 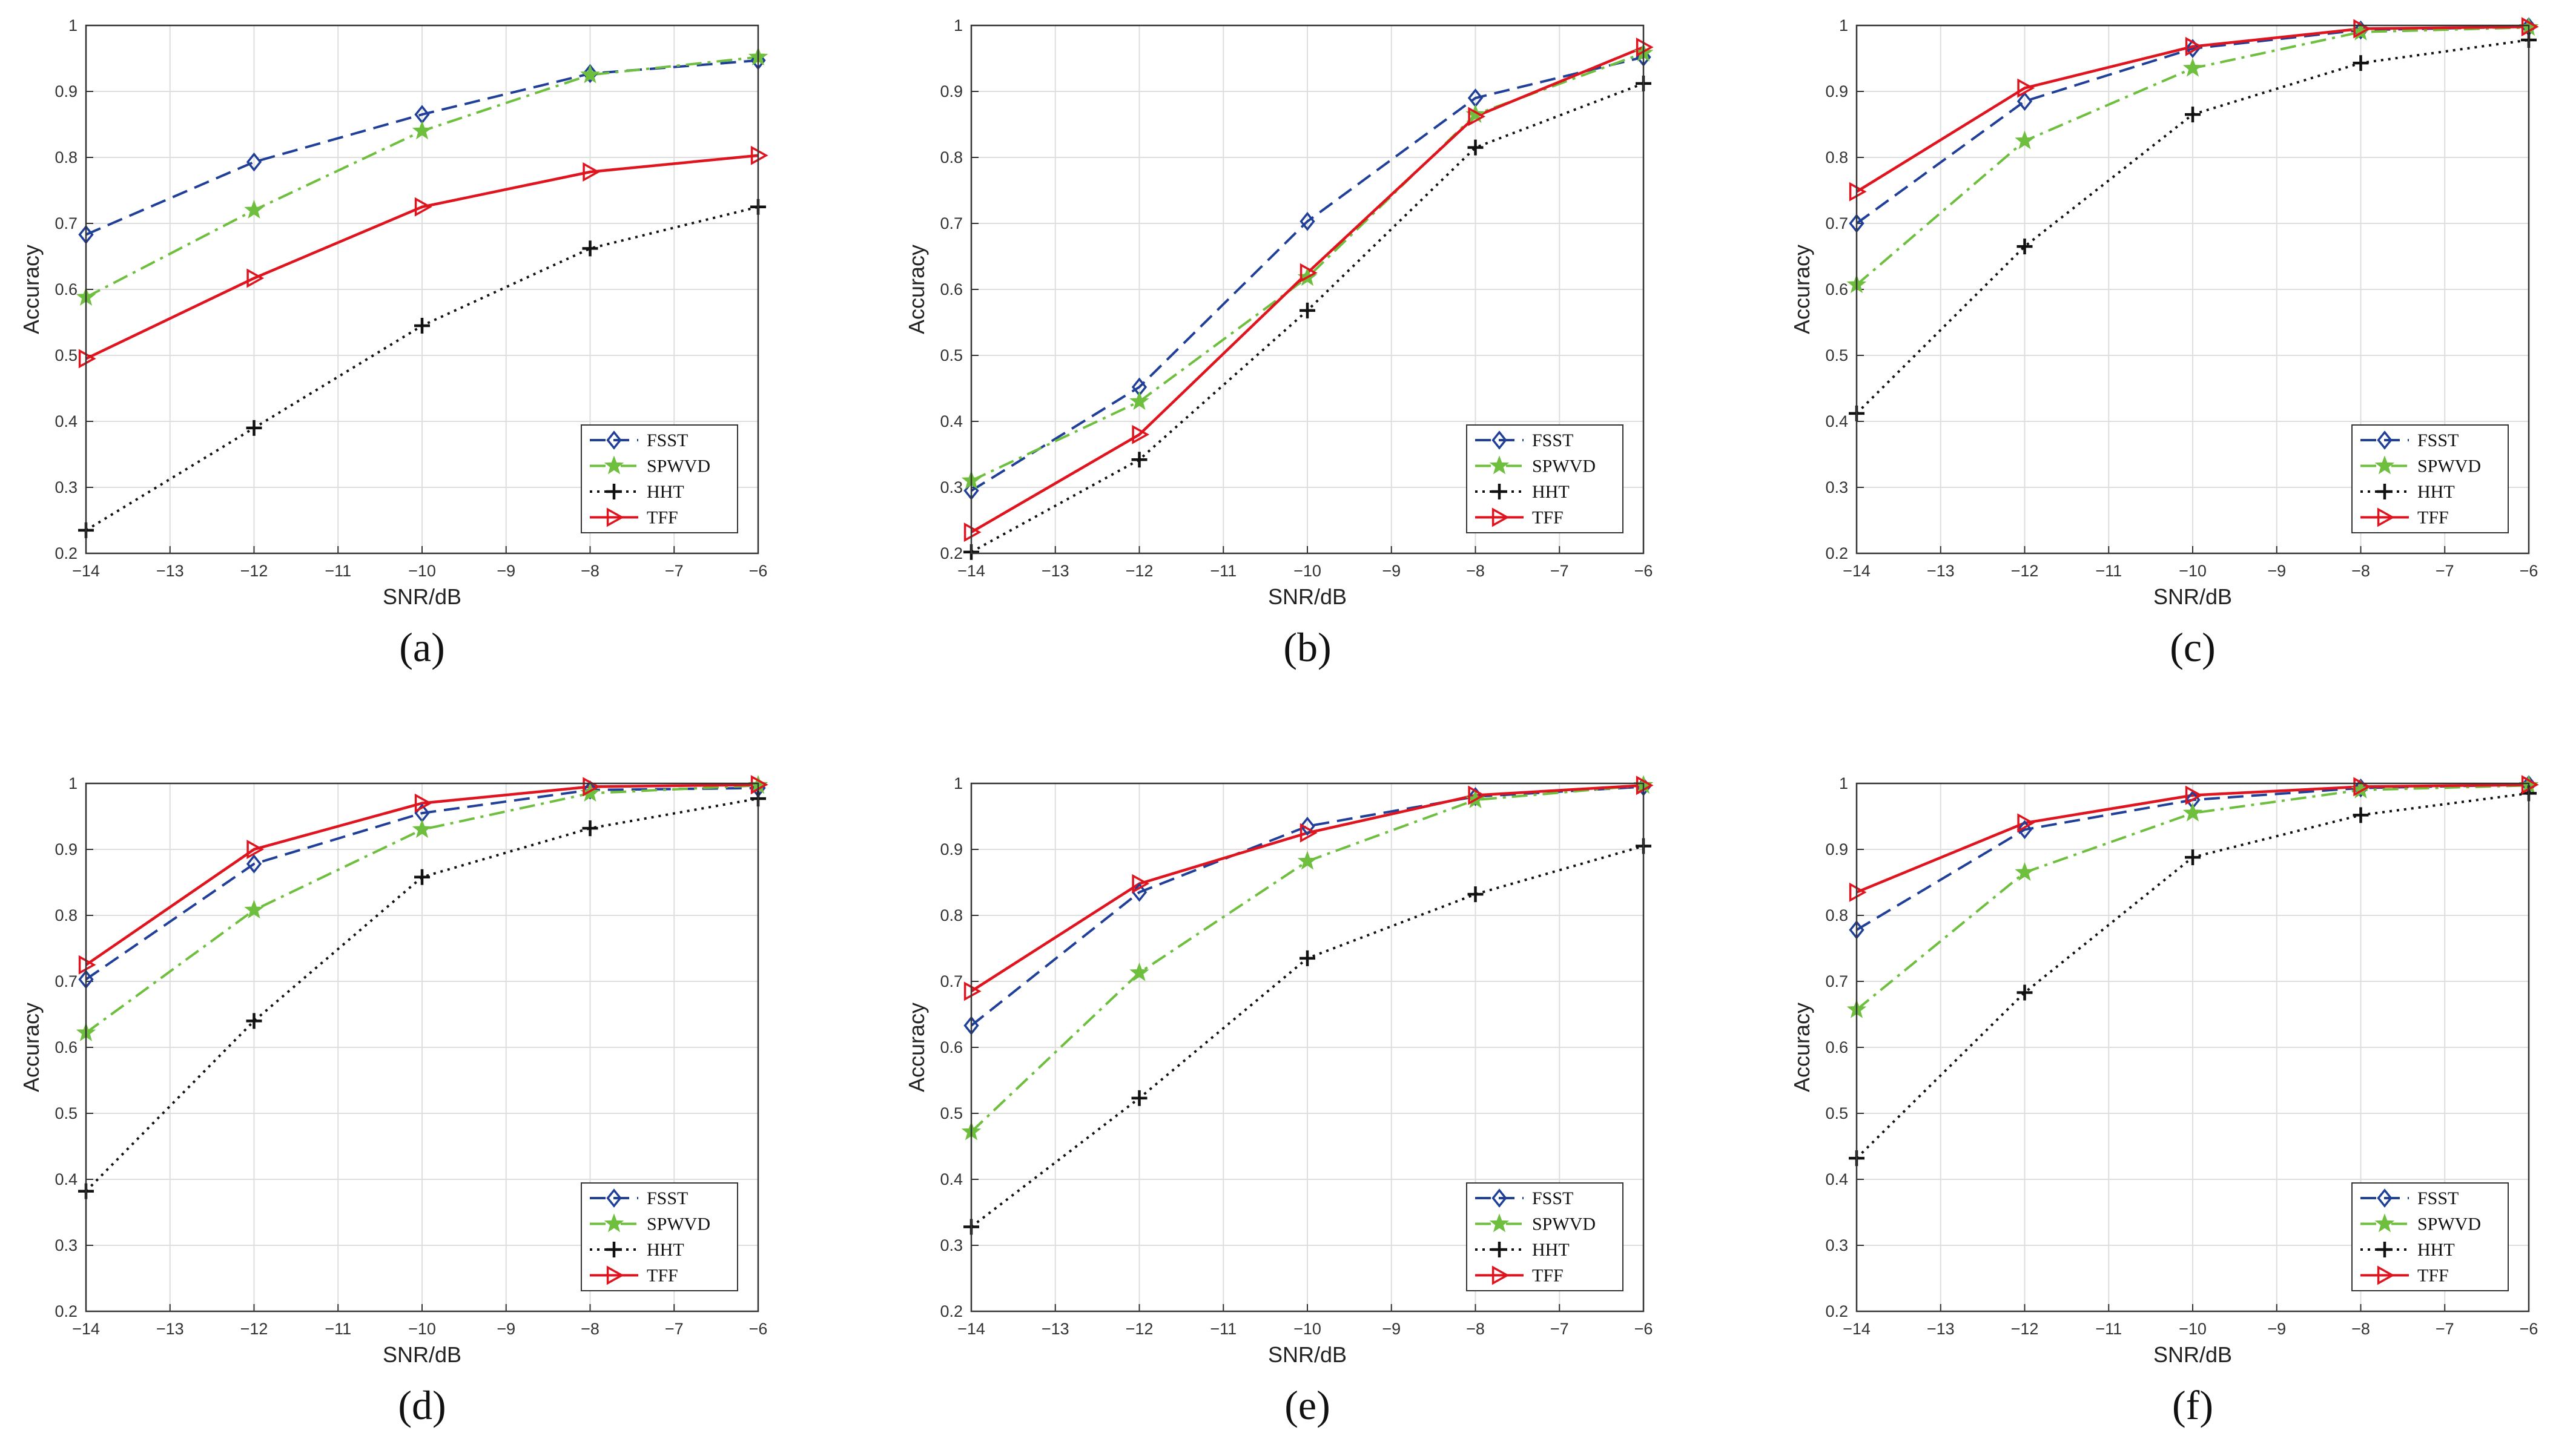 I want to click on y-tick-label: 0.6, so click(x=1836, y=289).